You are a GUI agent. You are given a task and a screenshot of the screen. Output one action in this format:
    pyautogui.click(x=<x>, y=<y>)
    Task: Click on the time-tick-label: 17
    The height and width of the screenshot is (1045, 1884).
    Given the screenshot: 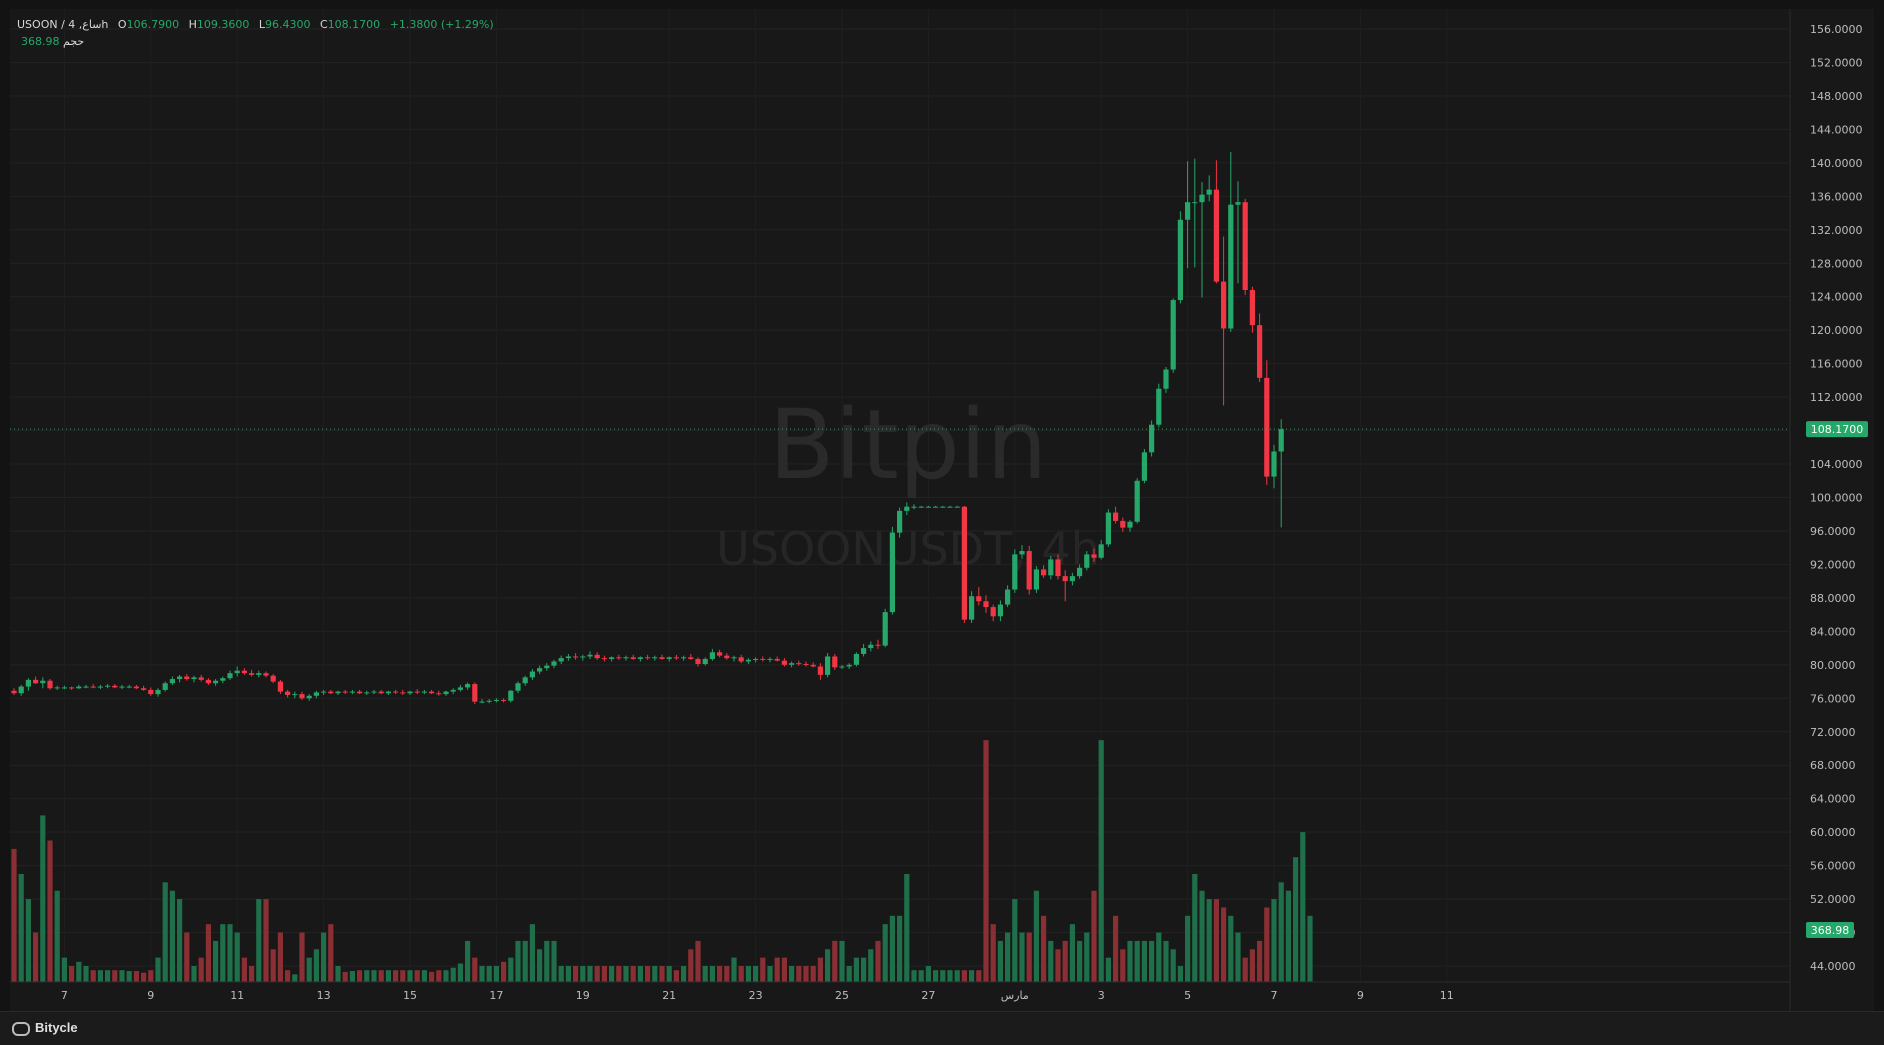 What is the action you would take?
    pyautogui.click(x=496, y=995)
    